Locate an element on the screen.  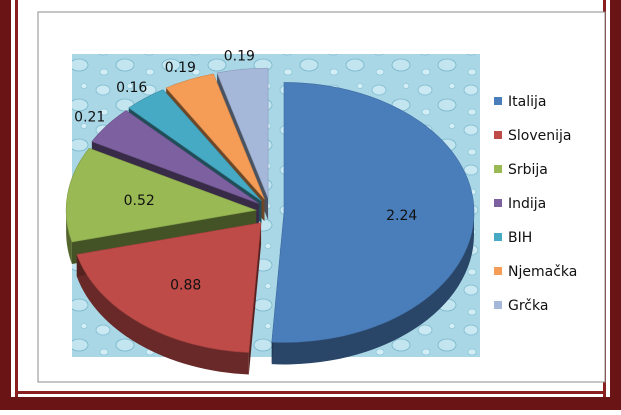
legend-label-njema-ka: Njemačka is located at coordinates (542, 272).